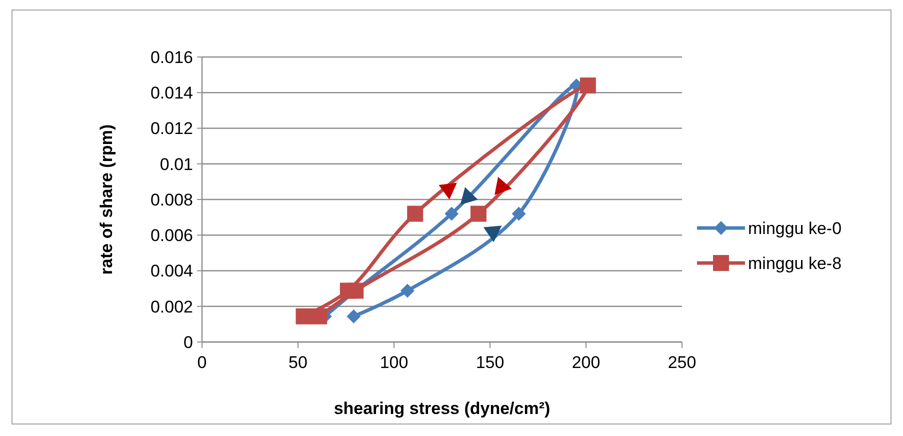 Image resolution: width=903 pixels, height=436 pixels. Describe the element at coordinates (171, 236) in the screenshot. I see `y-tick-label: 0.006` at that location.